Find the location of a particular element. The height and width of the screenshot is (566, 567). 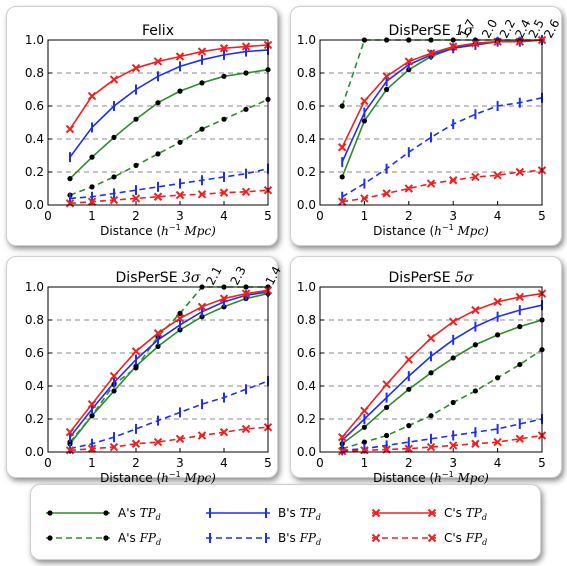

legend-label: A's TPd is located at coordinates (139, 514).